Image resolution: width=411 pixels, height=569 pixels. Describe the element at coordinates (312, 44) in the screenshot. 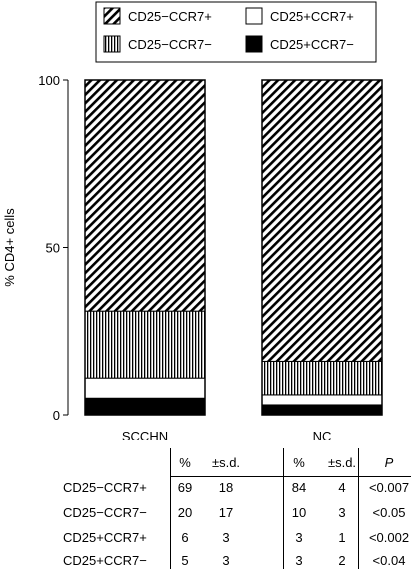

I see `legend-label-cd25plusccr7minus: CD25+CCR7−` at that location.